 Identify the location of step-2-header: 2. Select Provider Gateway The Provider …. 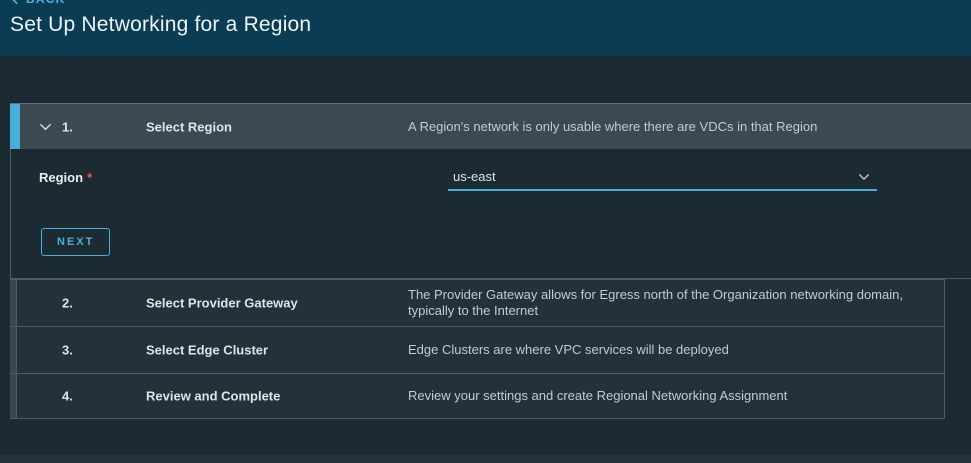
(477, 302).